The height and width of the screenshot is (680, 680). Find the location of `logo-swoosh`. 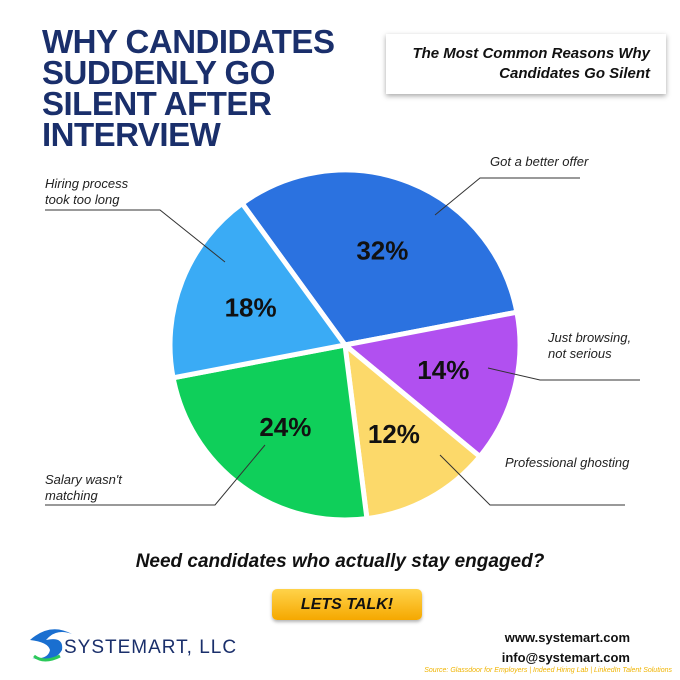

logo-swoosh is located at coordinates (47, 658).